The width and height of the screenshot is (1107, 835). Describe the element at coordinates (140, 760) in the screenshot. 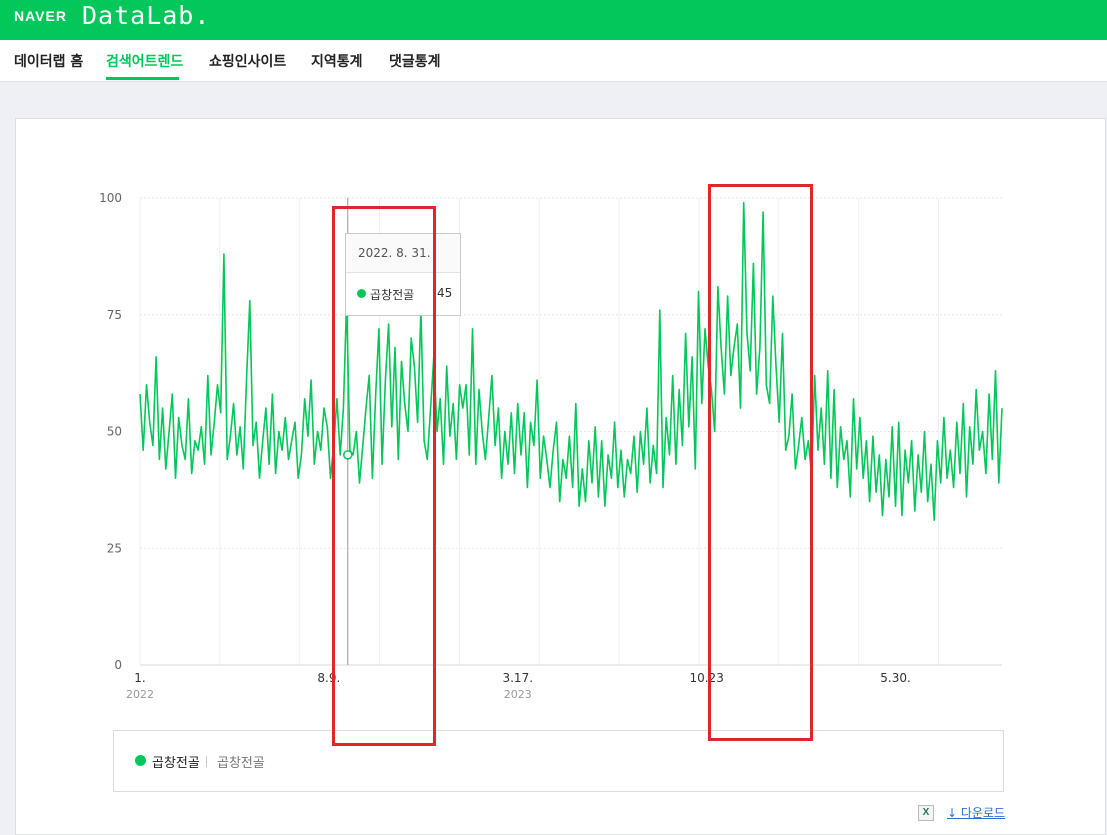

I see `legend-dot-icon` at that location.